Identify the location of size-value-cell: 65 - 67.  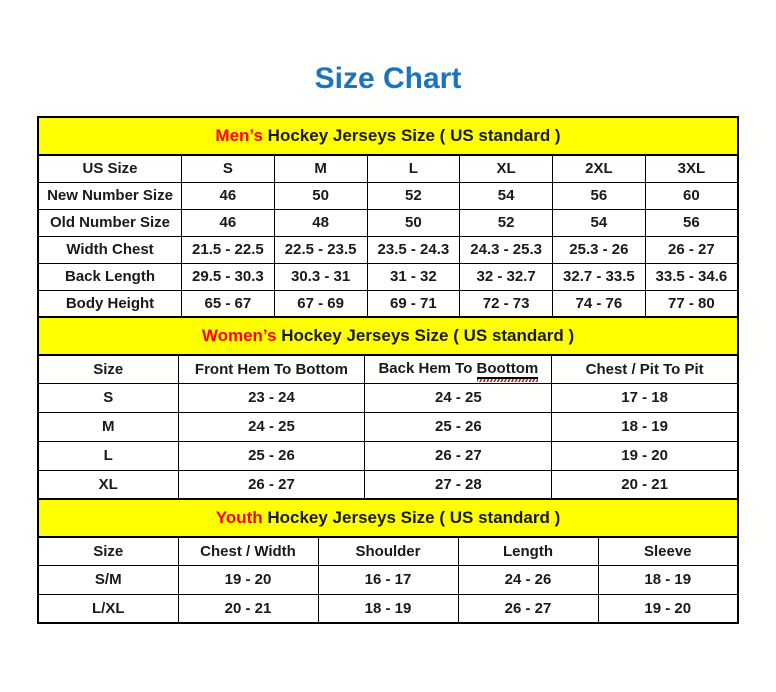
(228, 303).